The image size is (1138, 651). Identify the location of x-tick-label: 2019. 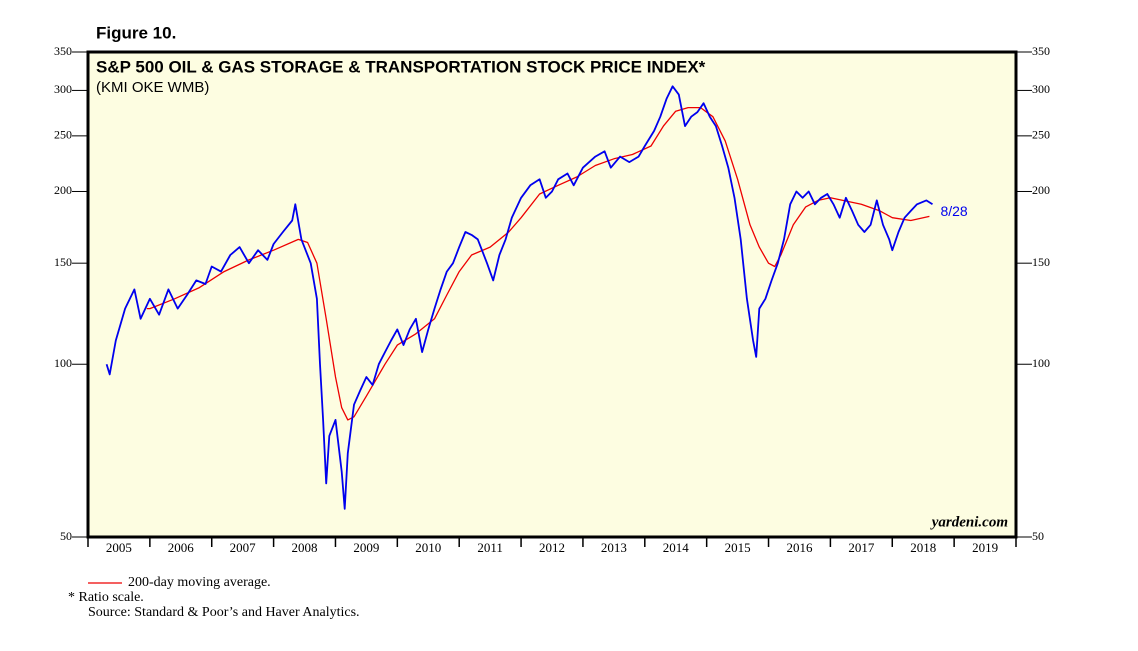
(985, 547).